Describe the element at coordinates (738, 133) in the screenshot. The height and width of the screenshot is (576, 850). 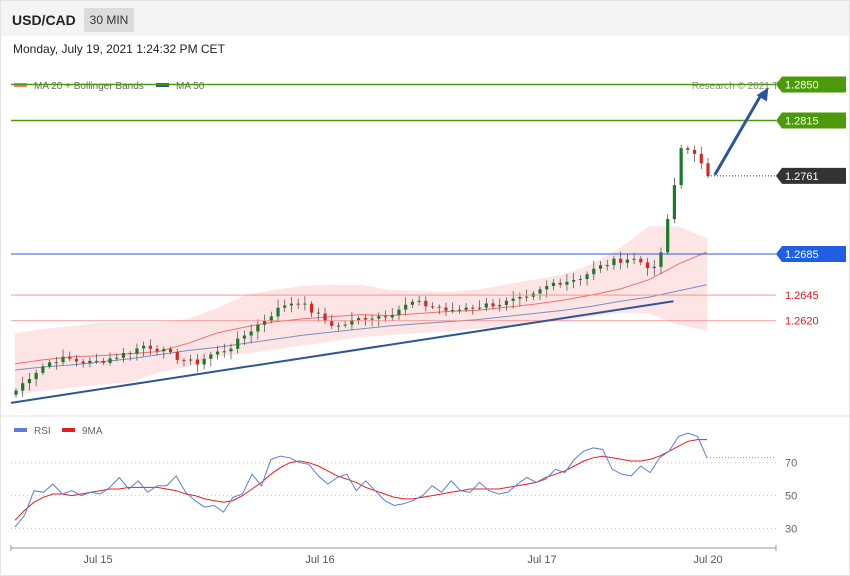
I see `target-arrow-shaft` at that location.